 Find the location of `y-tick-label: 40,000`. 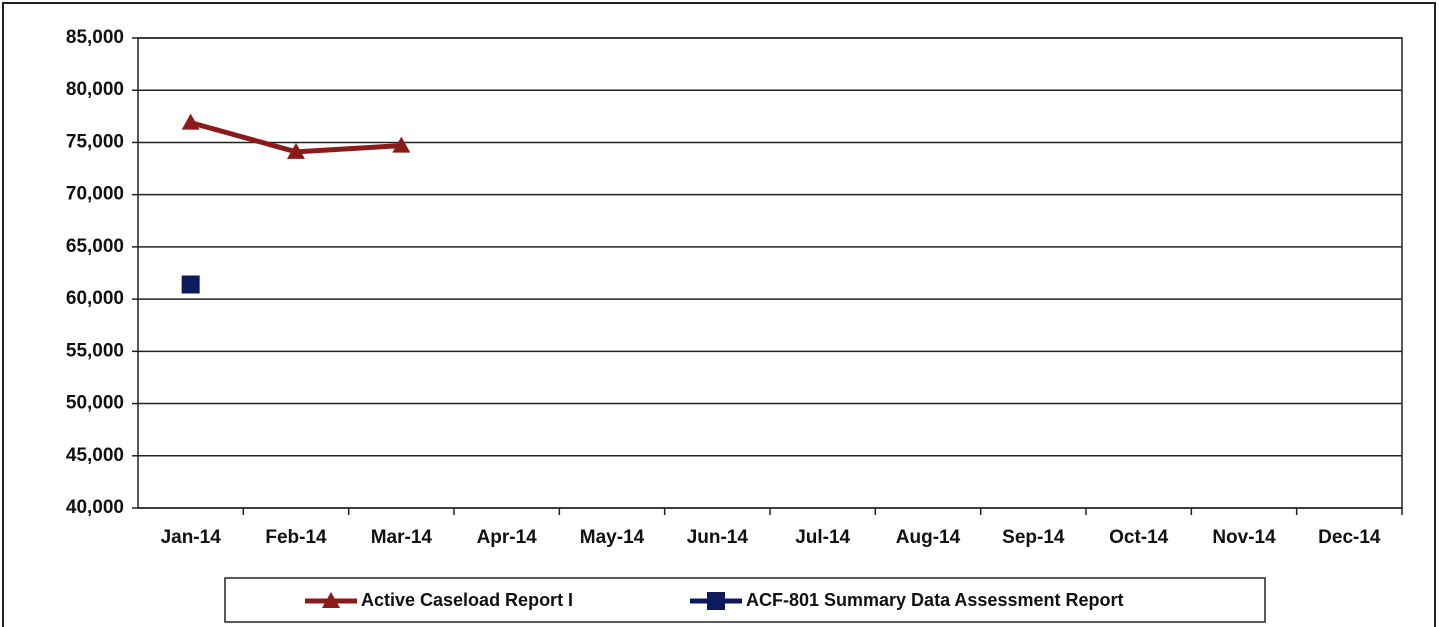

y-tick-label: 40,000 is located at coordinates (95, 507).